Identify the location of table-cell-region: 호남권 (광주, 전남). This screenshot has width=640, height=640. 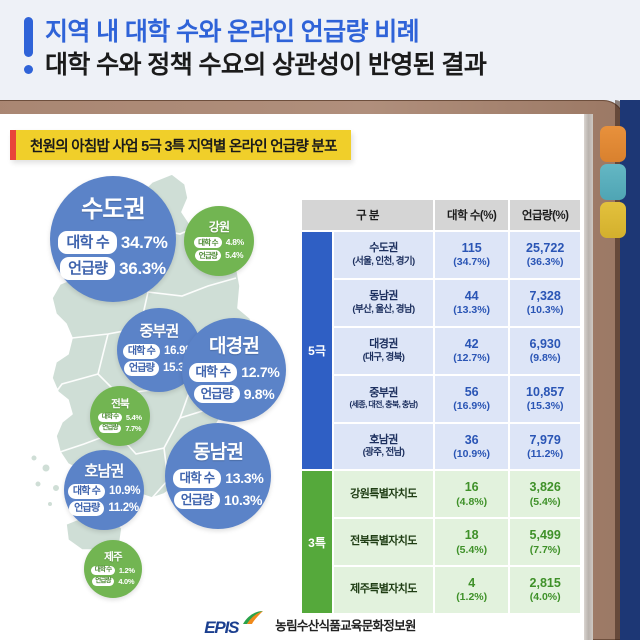
(383, 446).